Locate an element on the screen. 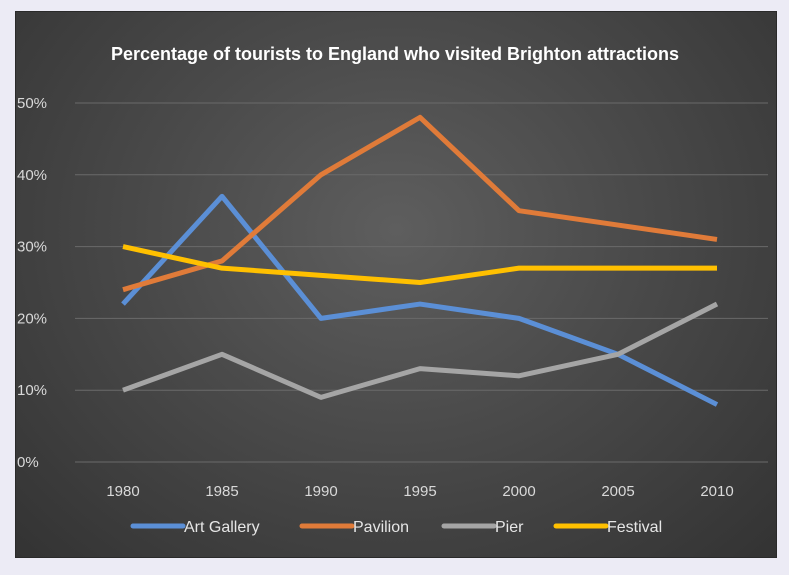 The image size is (789, 575). x-tick-label: 2010 is located at coordinates (716, 491).